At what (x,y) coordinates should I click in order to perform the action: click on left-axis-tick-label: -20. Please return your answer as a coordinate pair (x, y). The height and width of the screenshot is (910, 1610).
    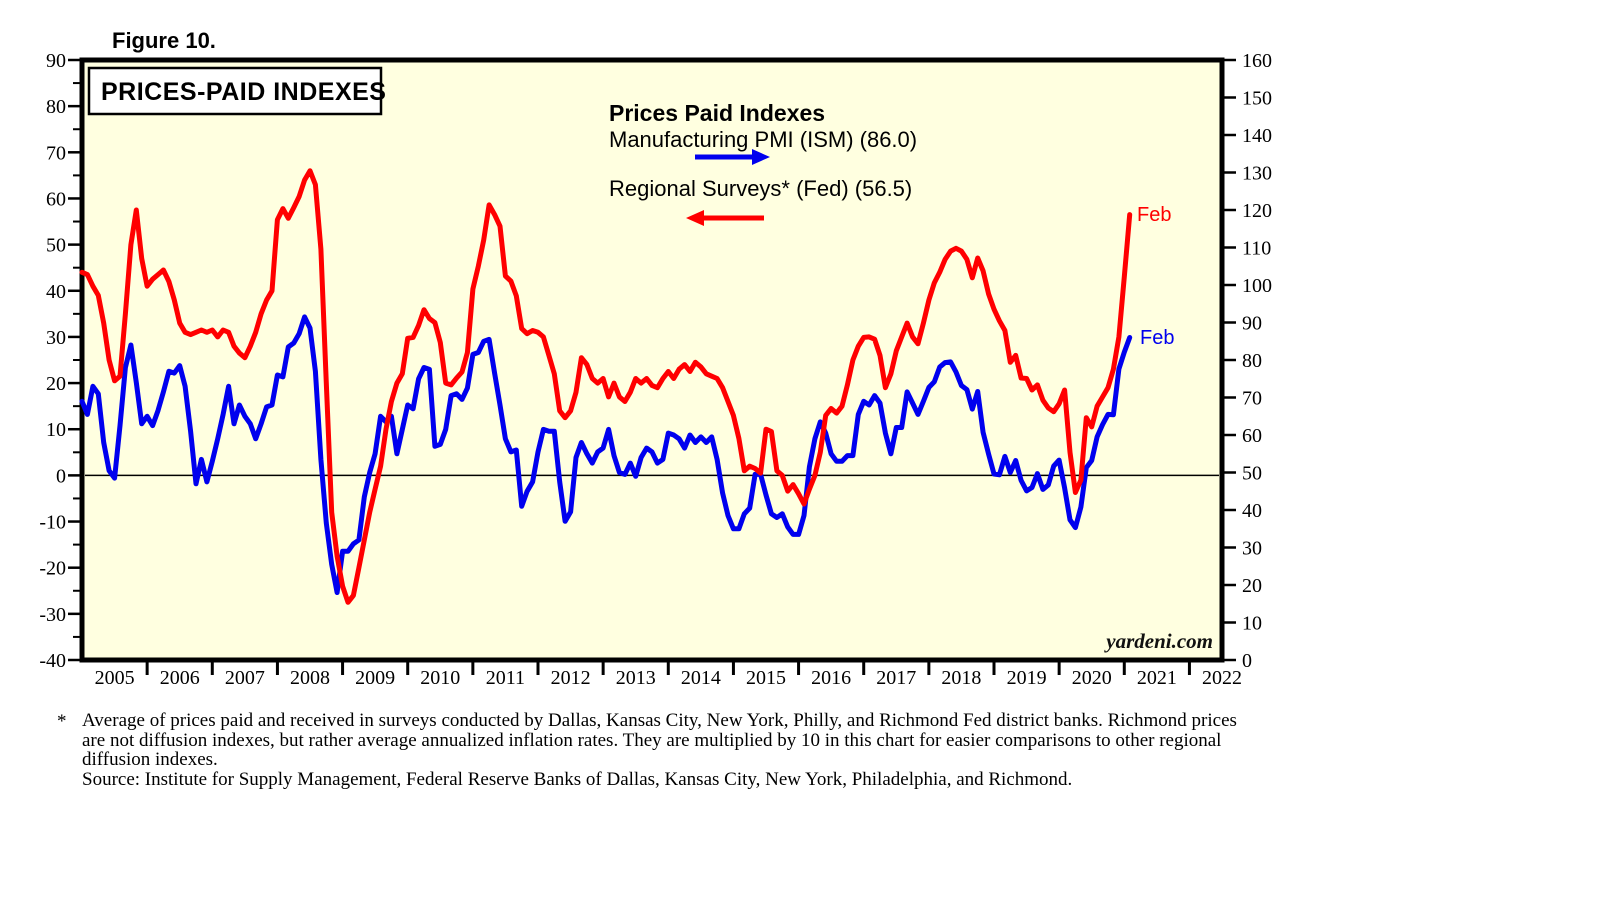
    Looking at the image, I should click on (52, 569).